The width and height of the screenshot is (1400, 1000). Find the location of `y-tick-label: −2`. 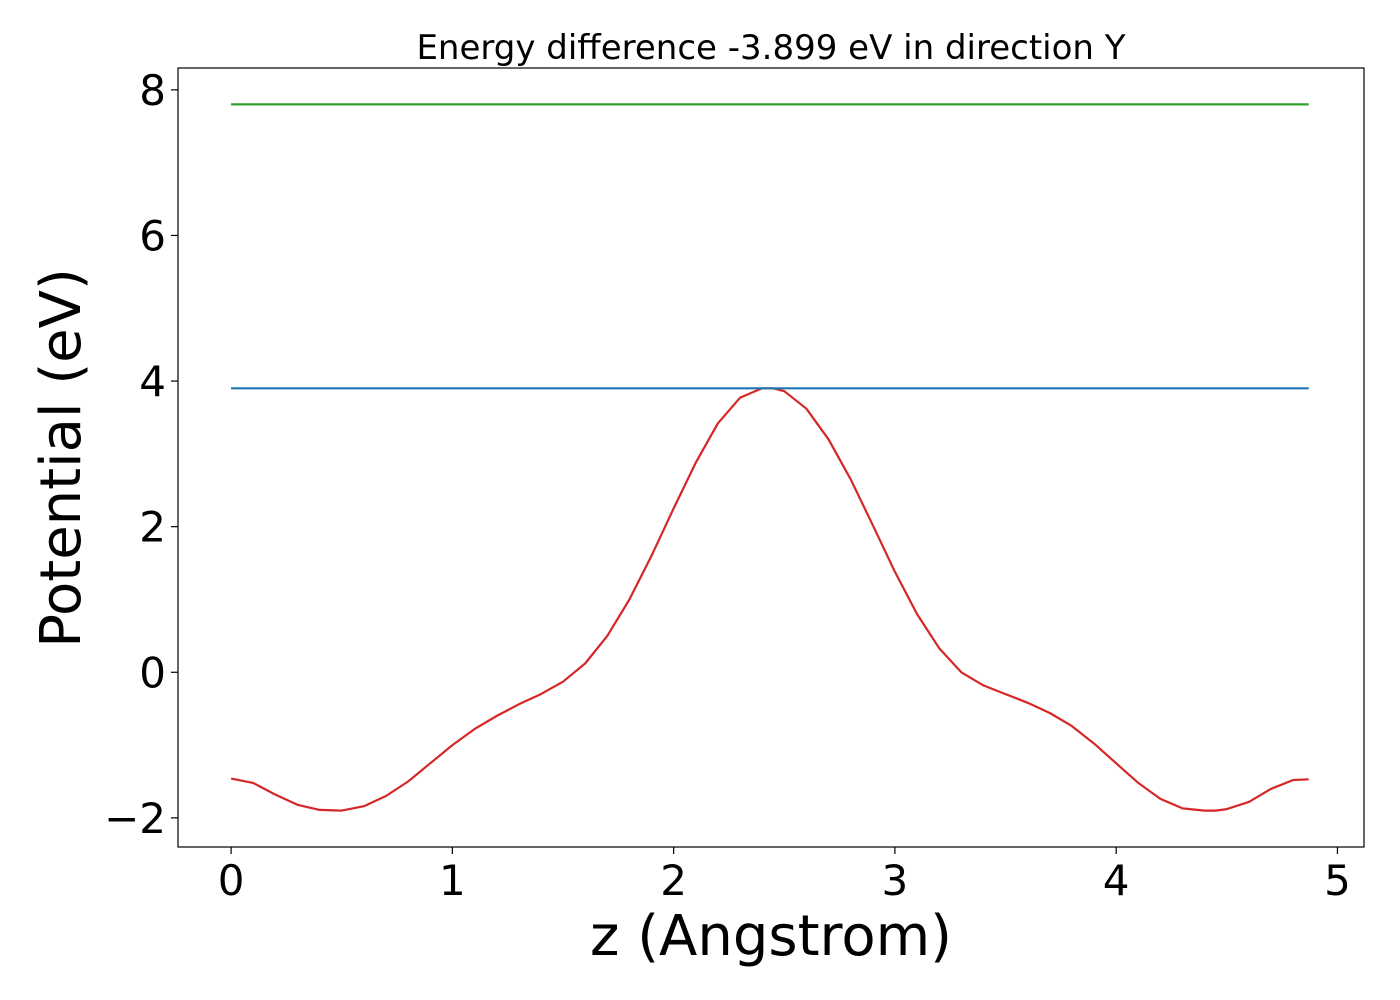

y-tick-label: −2 is located at coordinates (135, 818).